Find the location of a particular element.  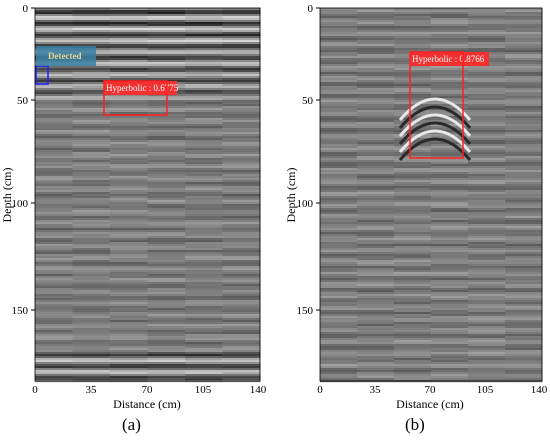

x-axis-a: 0 35 70 105 140 Distance (cm) is located at coordinates (149, 397).